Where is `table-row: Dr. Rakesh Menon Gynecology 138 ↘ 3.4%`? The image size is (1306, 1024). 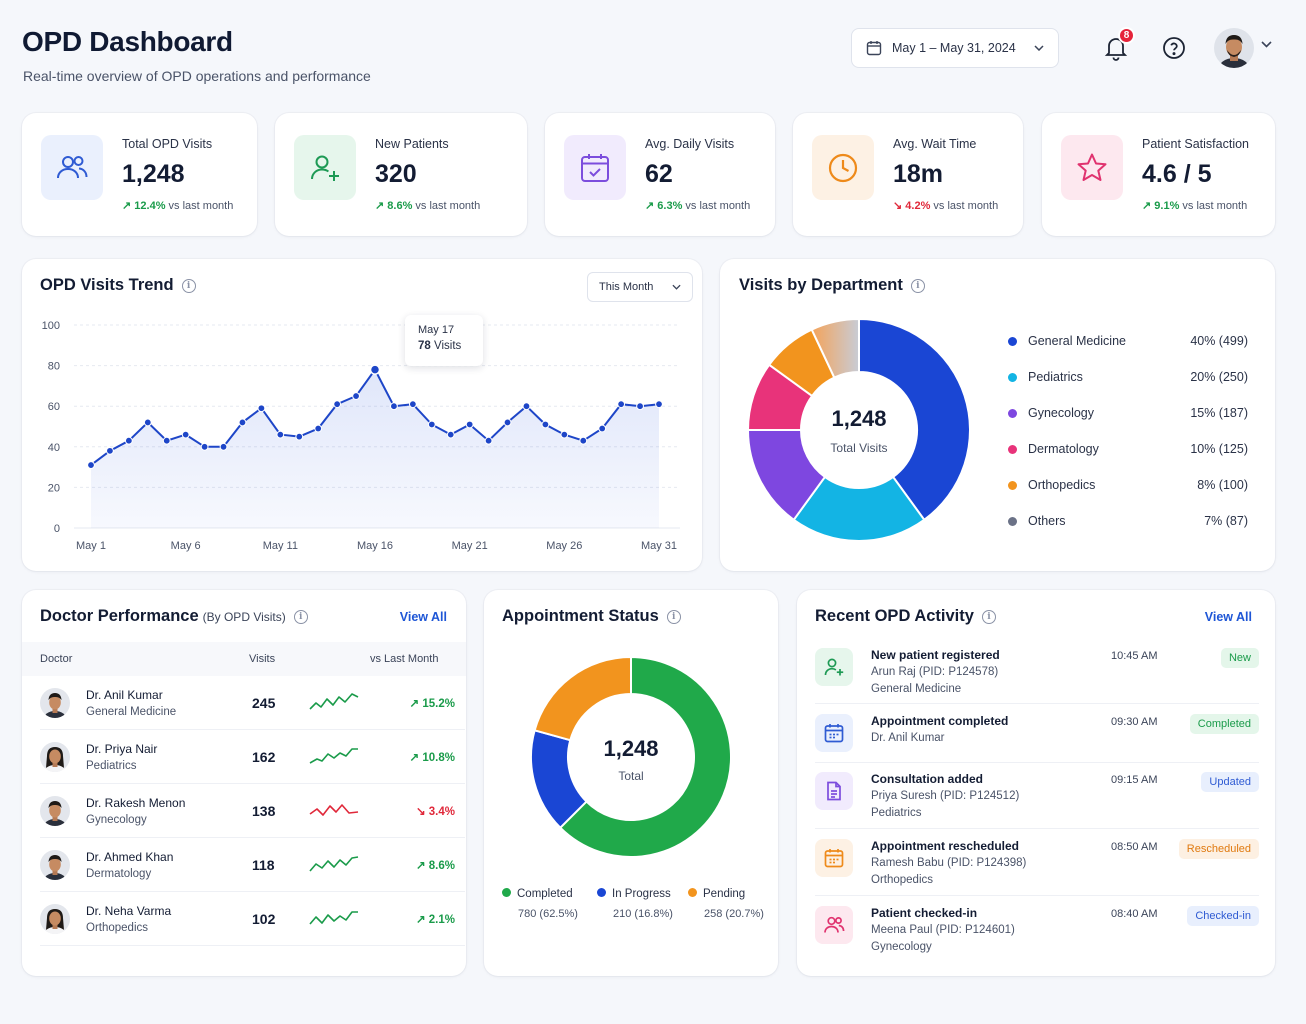 table-row: Dr. Rakesh Menon Gynecology 138 ↘ 3.4% is located at coordinates (252, 811).